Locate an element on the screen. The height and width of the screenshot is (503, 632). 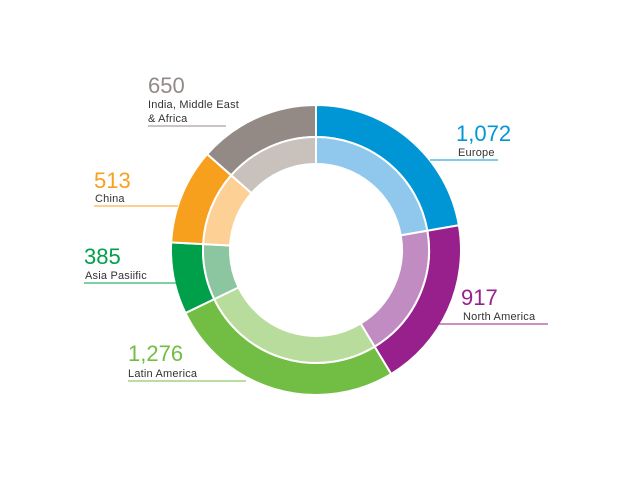
label-china: China is located at coordinates (110, 199).